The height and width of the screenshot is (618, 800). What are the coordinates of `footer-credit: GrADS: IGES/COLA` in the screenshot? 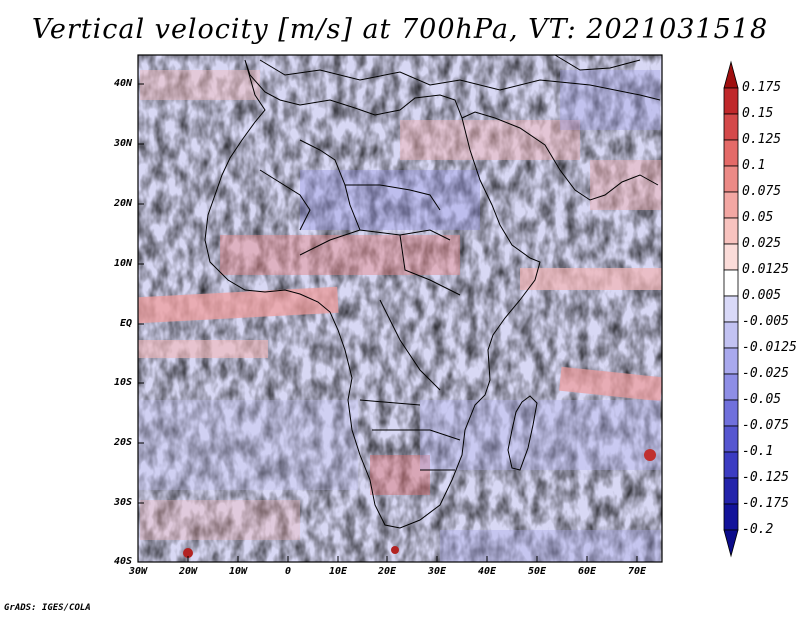 It's located at (47, 608).